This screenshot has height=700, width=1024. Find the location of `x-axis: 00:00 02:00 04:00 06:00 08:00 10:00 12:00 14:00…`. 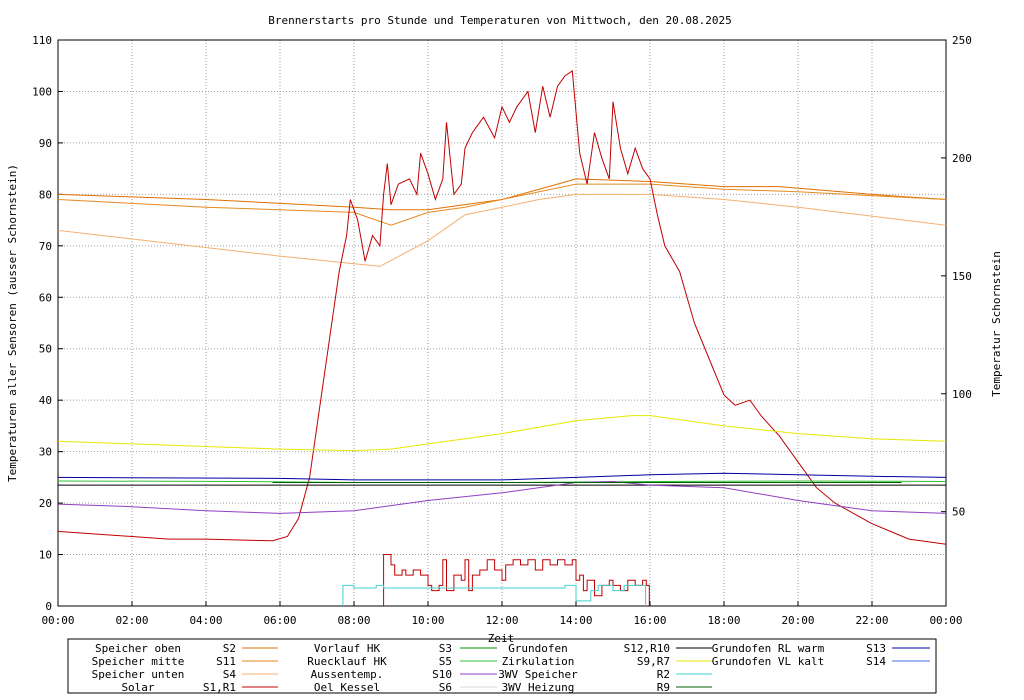

x-axis: 00:00 02:00 04:00 06:00 08:00 10:00 12:00 14:00… is located at coordinates (502, 614).